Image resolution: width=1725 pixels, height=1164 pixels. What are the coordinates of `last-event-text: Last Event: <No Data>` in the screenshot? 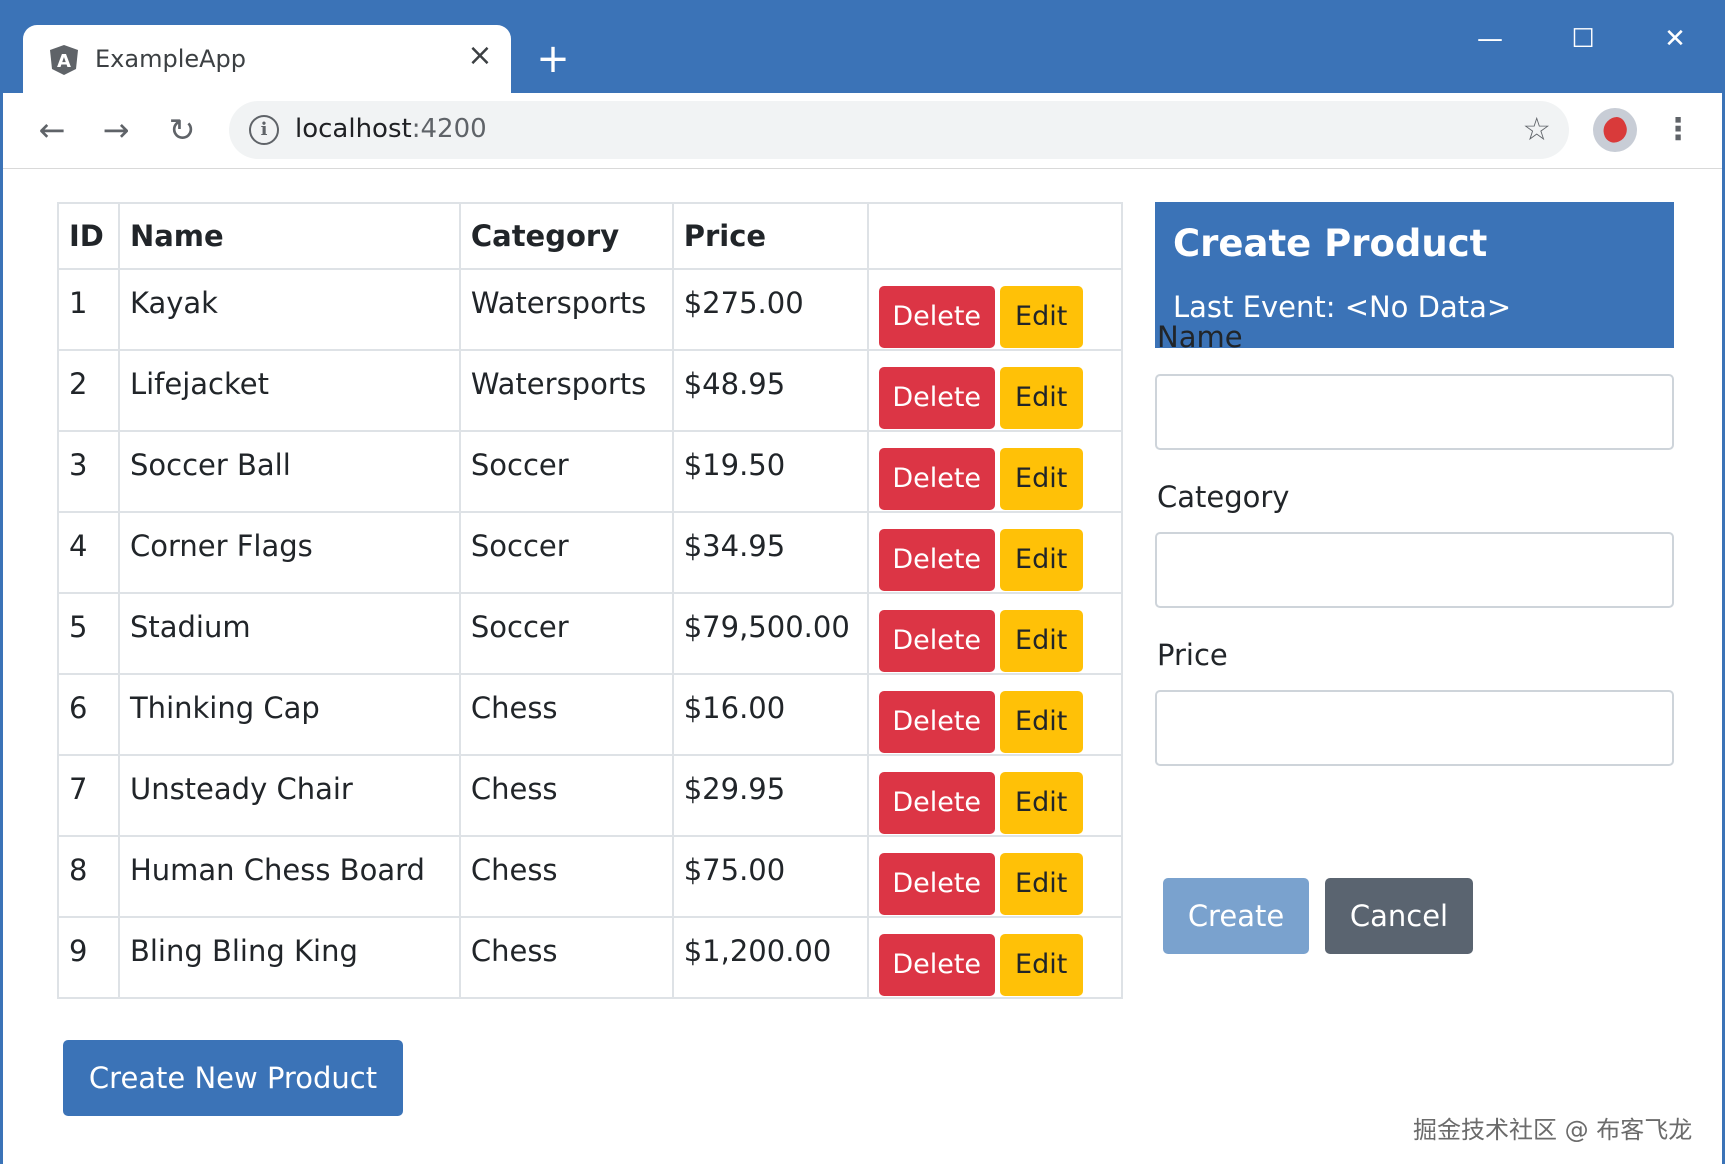 It's located at (1342, 307).